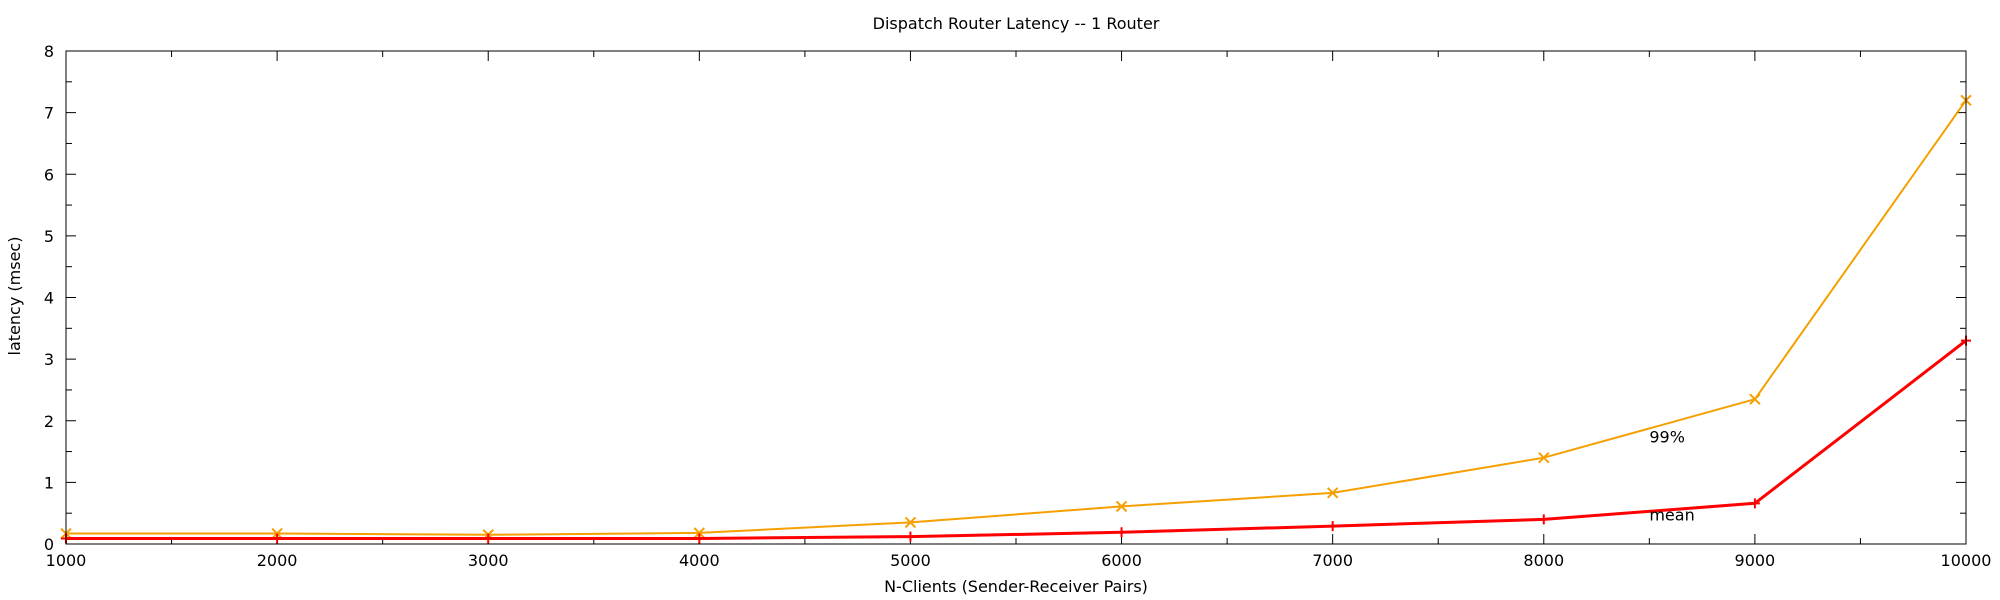 The width and height of the screenshot is (2000, 600). I want to click on y-tick-label: 4, so click(49, 298).